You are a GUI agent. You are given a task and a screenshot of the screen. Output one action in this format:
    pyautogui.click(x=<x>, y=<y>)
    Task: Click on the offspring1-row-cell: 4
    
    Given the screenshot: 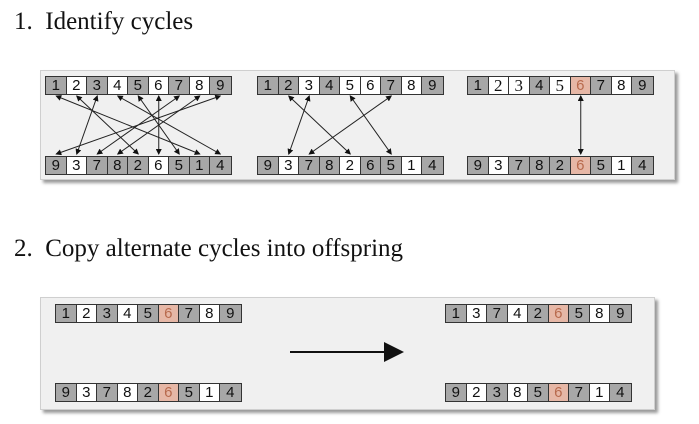 What is the action you would take?
    pyautogui.click(x=517, y=313)
    